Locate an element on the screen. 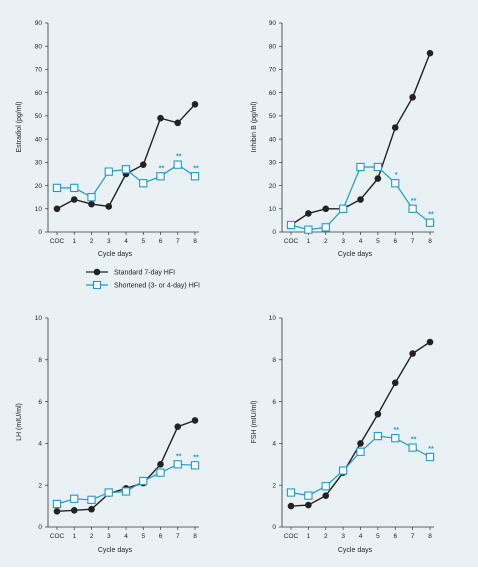 This screenshot has width=478, height=572. y-tick-label: 20 is located at coordinates (273, 186).